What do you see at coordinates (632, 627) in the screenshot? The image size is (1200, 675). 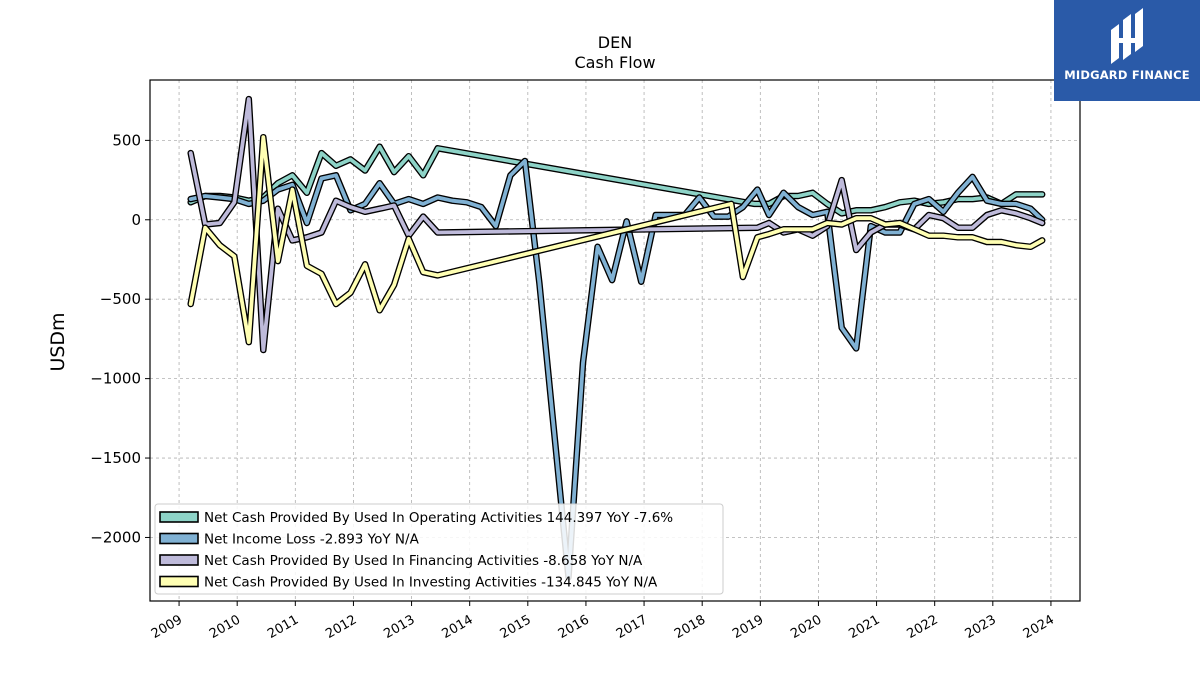 I see `x-tick-label: 2017` at bounding box center [632, 627].